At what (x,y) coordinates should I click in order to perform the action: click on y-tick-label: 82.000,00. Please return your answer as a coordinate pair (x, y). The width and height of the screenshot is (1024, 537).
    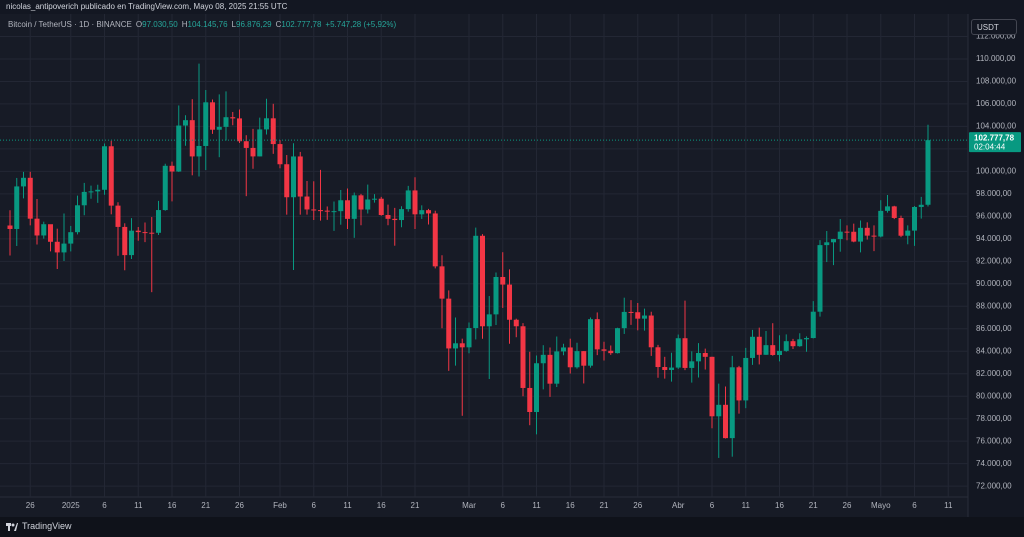
    Looking at the image, I should click on (994, 373).